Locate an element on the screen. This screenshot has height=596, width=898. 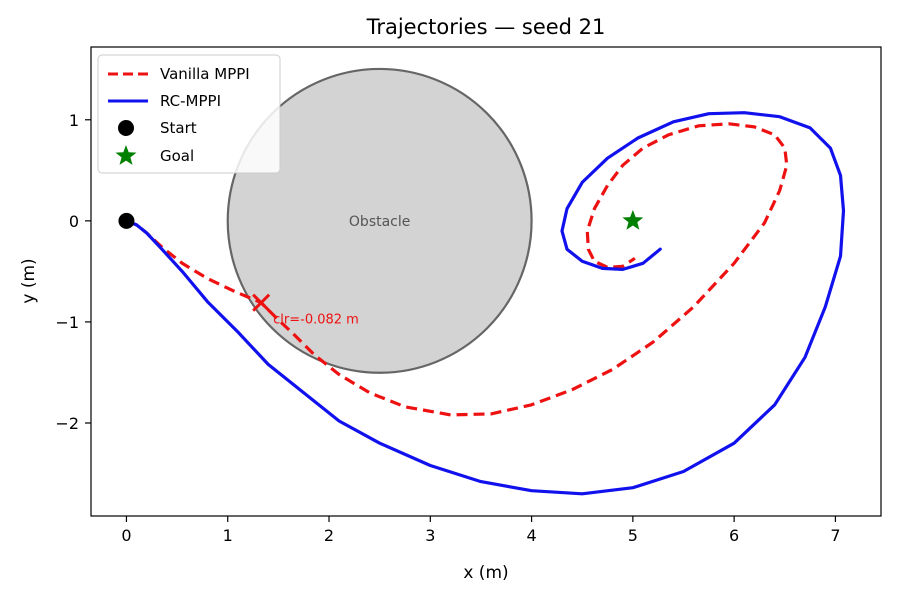
collision-clearance-label: clr=-0.082 m is located at coordinates (316, 320).